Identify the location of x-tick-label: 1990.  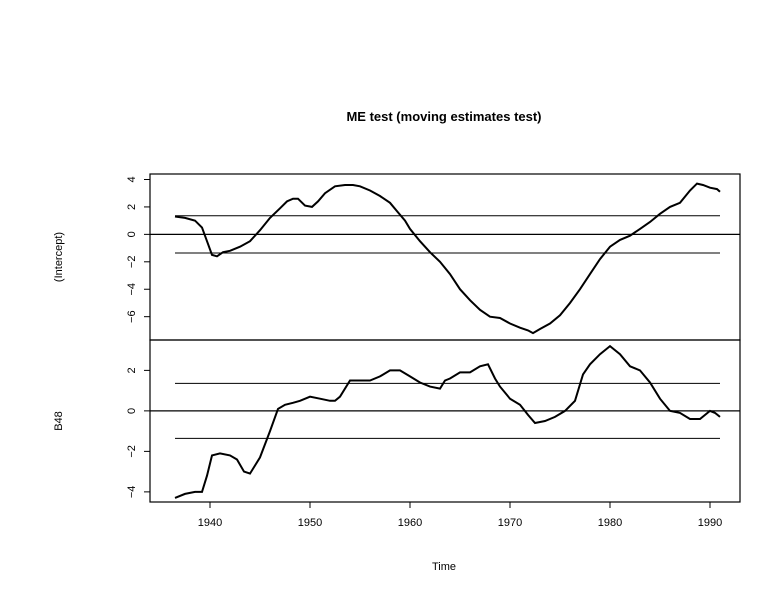
(710, 523).